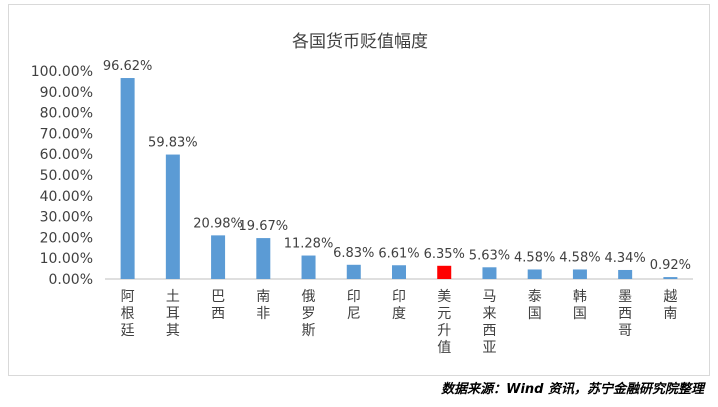  Describe the element at coordinates (66, 93) in the screenshot. I see `y-tick-label: 90.00%` at that location.